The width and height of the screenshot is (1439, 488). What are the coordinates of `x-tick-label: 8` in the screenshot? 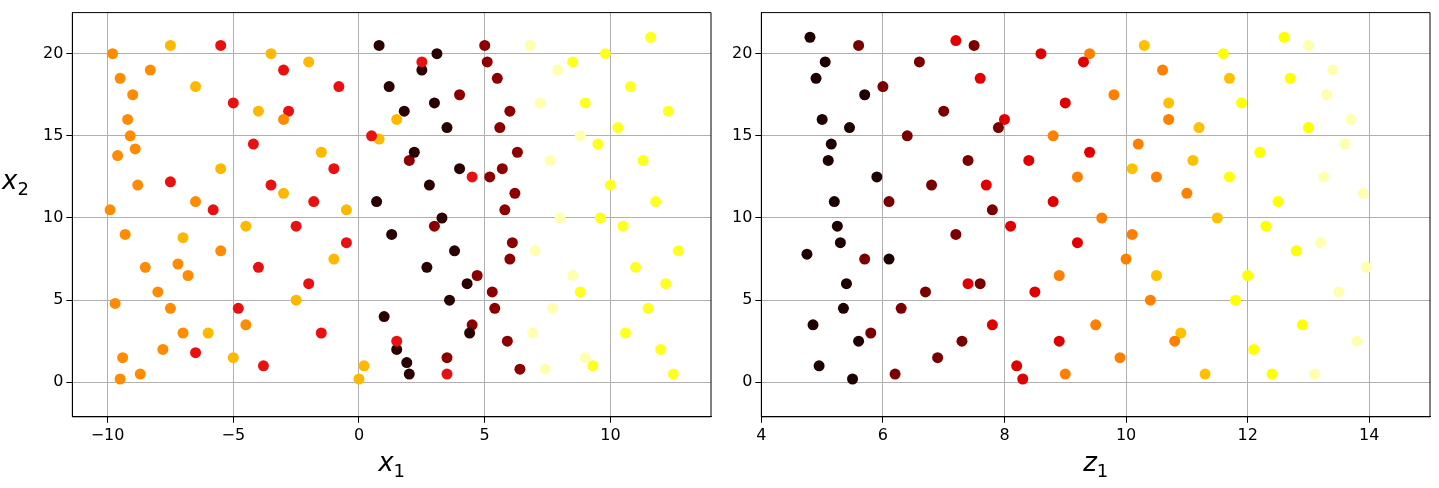 It's located at (1004, 434).